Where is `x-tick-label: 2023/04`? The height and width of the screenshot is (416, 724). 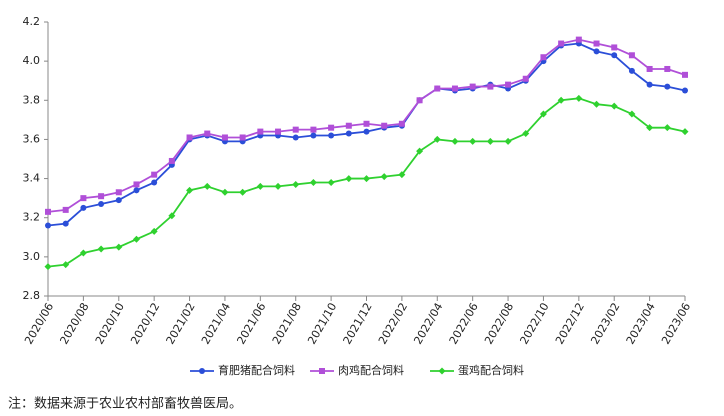
x-tick-label: 2023/04 is located at coordinates (641, 324).